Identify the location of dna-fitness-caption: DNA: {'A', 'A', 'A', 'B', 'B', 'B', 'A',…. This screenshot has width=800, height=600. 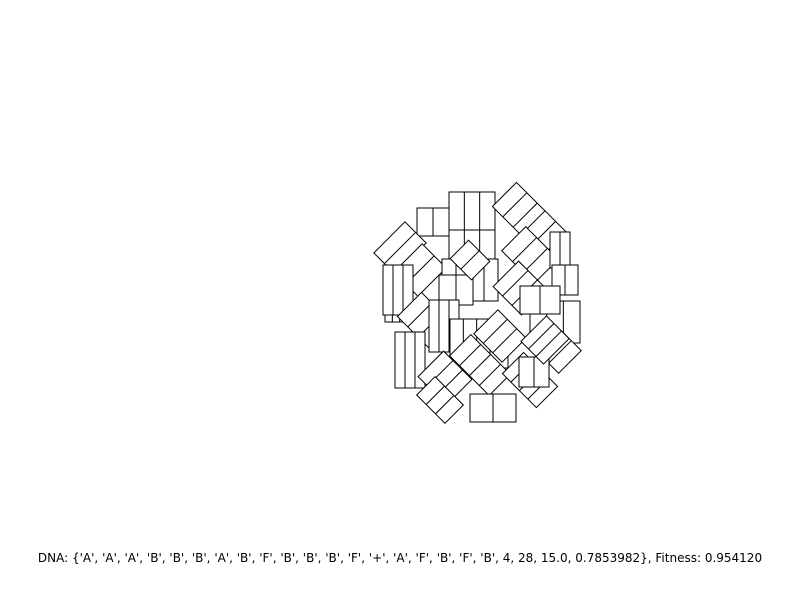
(400, 558).